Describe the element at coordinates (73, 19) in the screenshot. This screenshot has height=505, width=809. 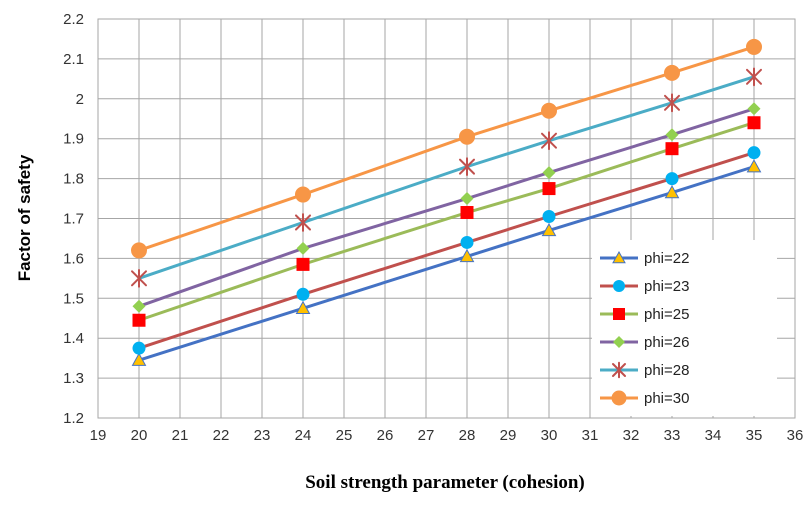
I see `y-tick-label: 2.2` at that location.